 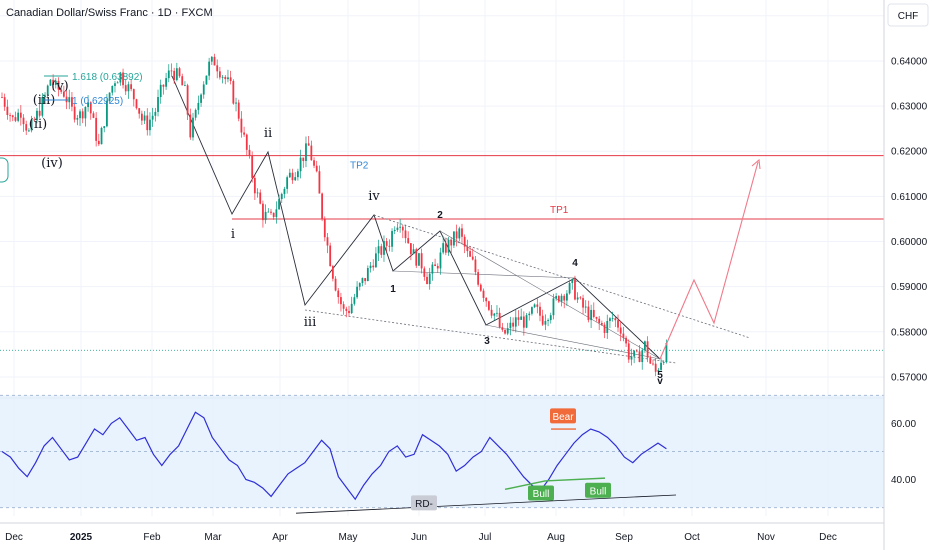 I want to click on fib-label-1618: 1.618 (0.63892), so click(x=107, y=77).